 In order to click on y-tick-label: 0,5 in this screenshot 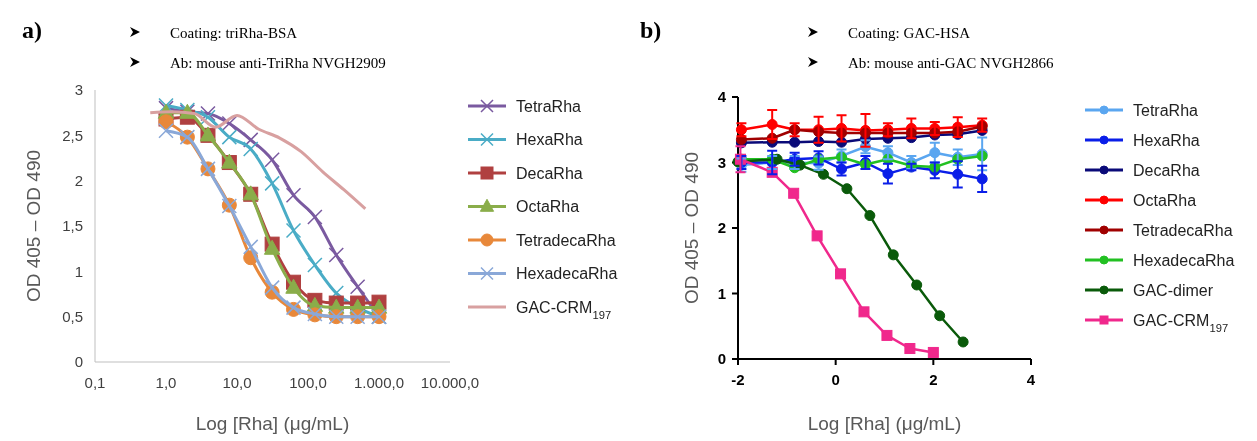, I will do `click(72, 316)`.